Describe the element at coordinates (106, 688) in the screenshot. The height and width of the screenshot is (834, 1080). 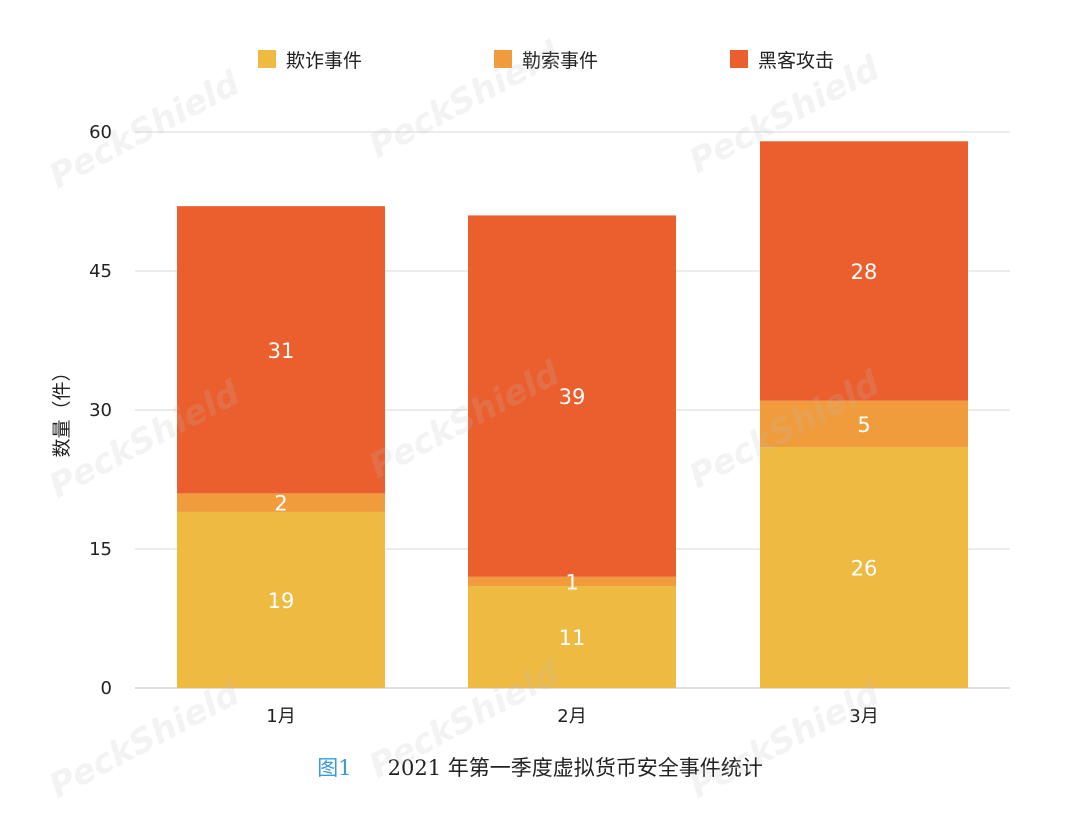
I see `y-tick-label: 0` at that location.